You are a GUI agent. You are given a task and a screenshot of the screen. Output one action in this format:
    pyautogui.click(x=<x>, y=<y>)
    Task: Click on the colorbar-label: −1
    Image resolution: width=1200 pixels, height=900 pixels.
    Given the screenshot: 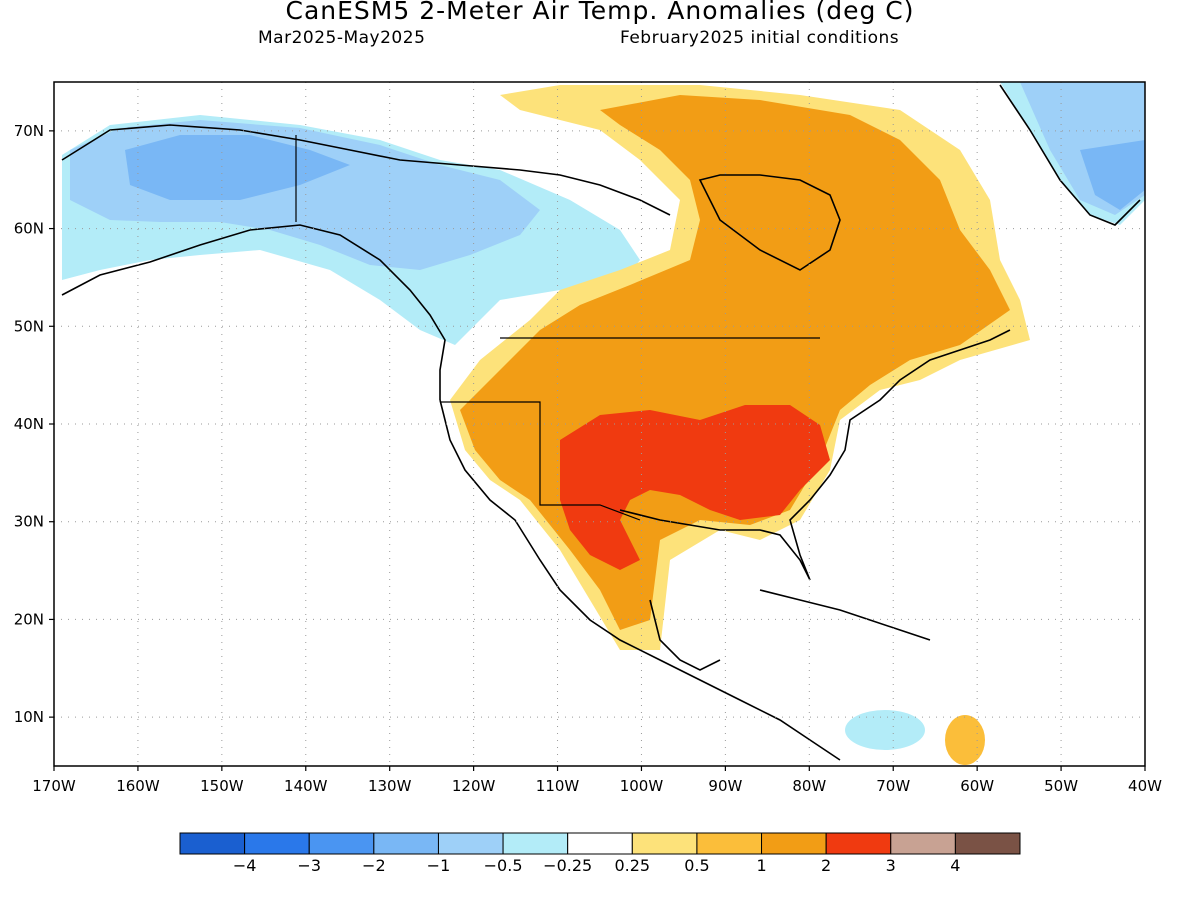 What is the action you would take?
    pyautogui.click(x=439, y=865)
    